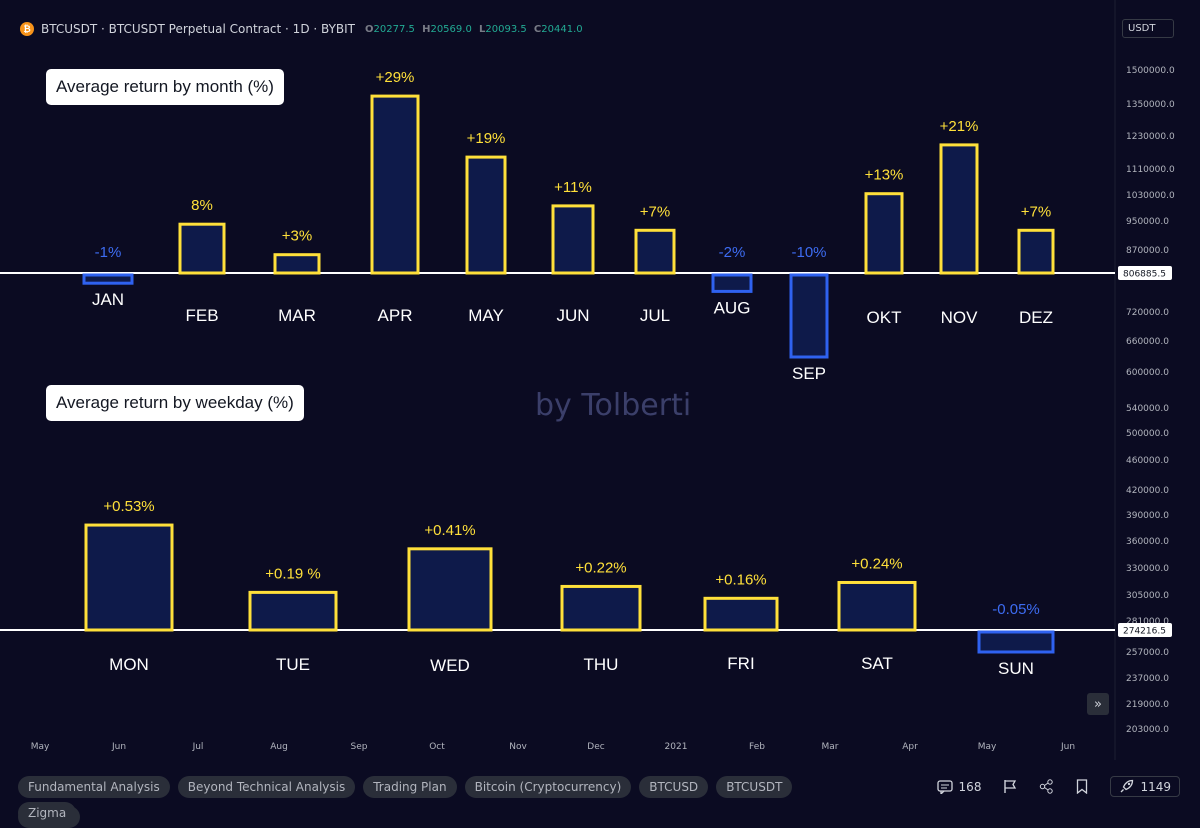 The height and width of the screenshot is (828, 1200). What do you see at coordinates (1082, 786) in the screenshot?
I see `bookmark-button` at bounding box center [1082, 786].